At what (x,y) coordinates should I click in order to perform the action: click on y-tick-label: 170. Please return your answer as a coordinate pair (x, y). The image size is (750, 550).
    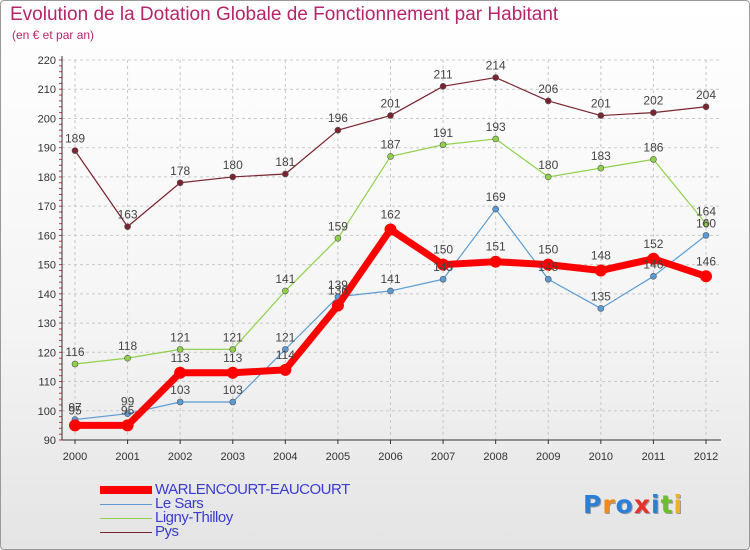
    Looking at the image, I should click on (47, 207).